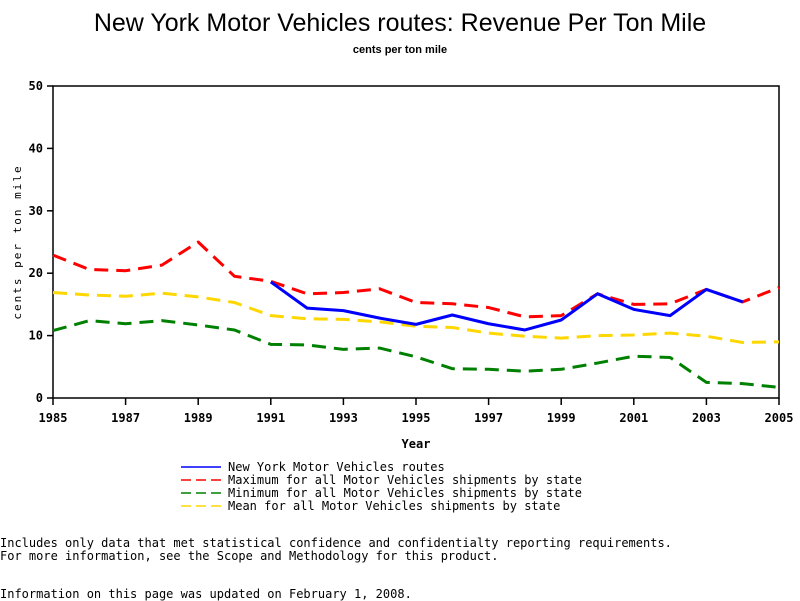  I want to click on x-tick-label: 2003, so click(706, 418).